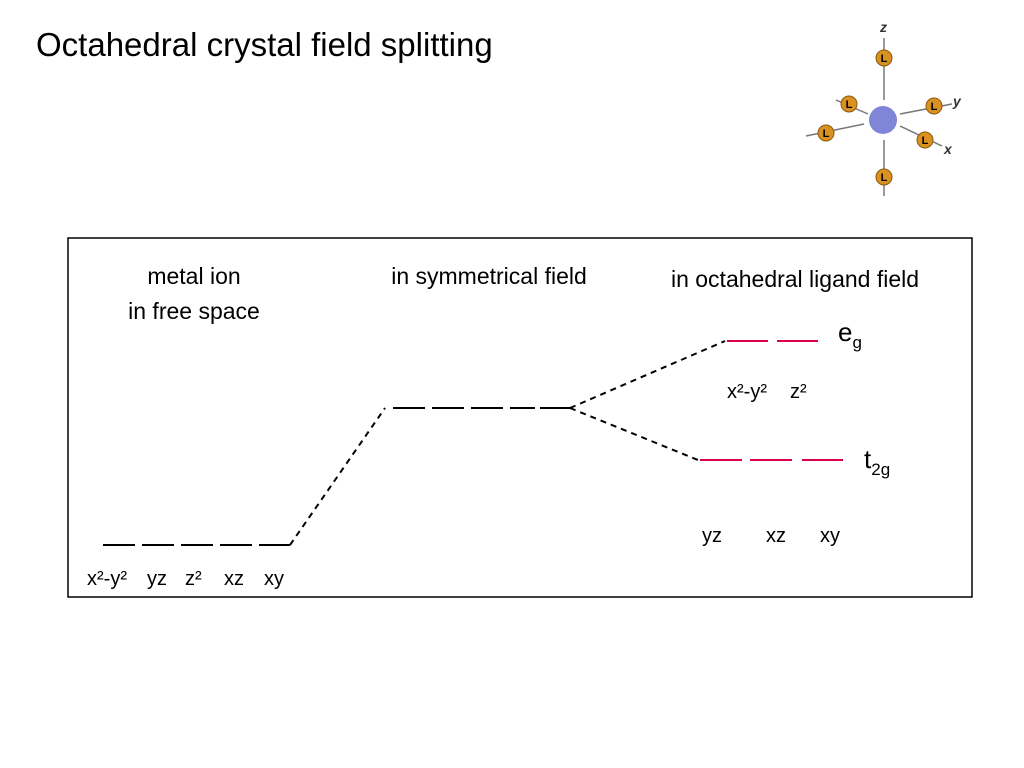  I want to click on symbol: e, so click(845, 332).